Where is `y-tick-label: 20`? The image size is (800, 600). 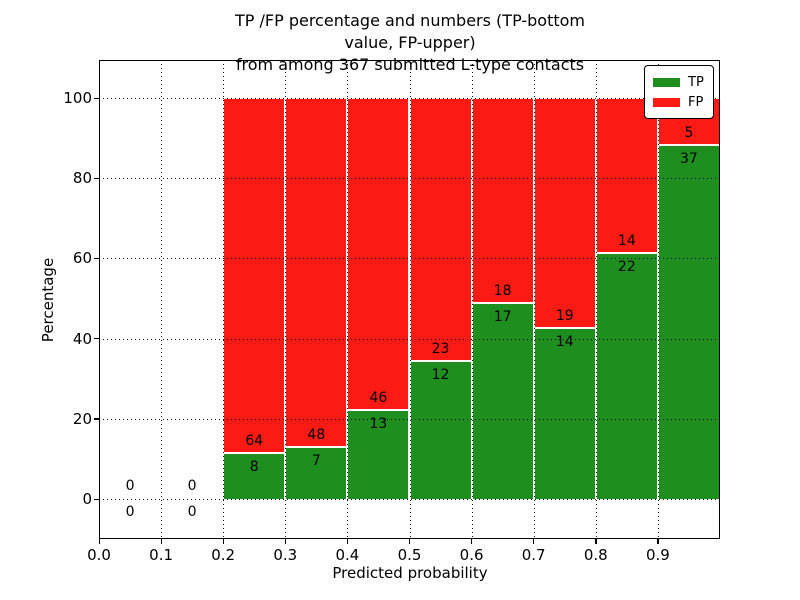
y-tick-label: 20 is located at coordinates (82, 418).